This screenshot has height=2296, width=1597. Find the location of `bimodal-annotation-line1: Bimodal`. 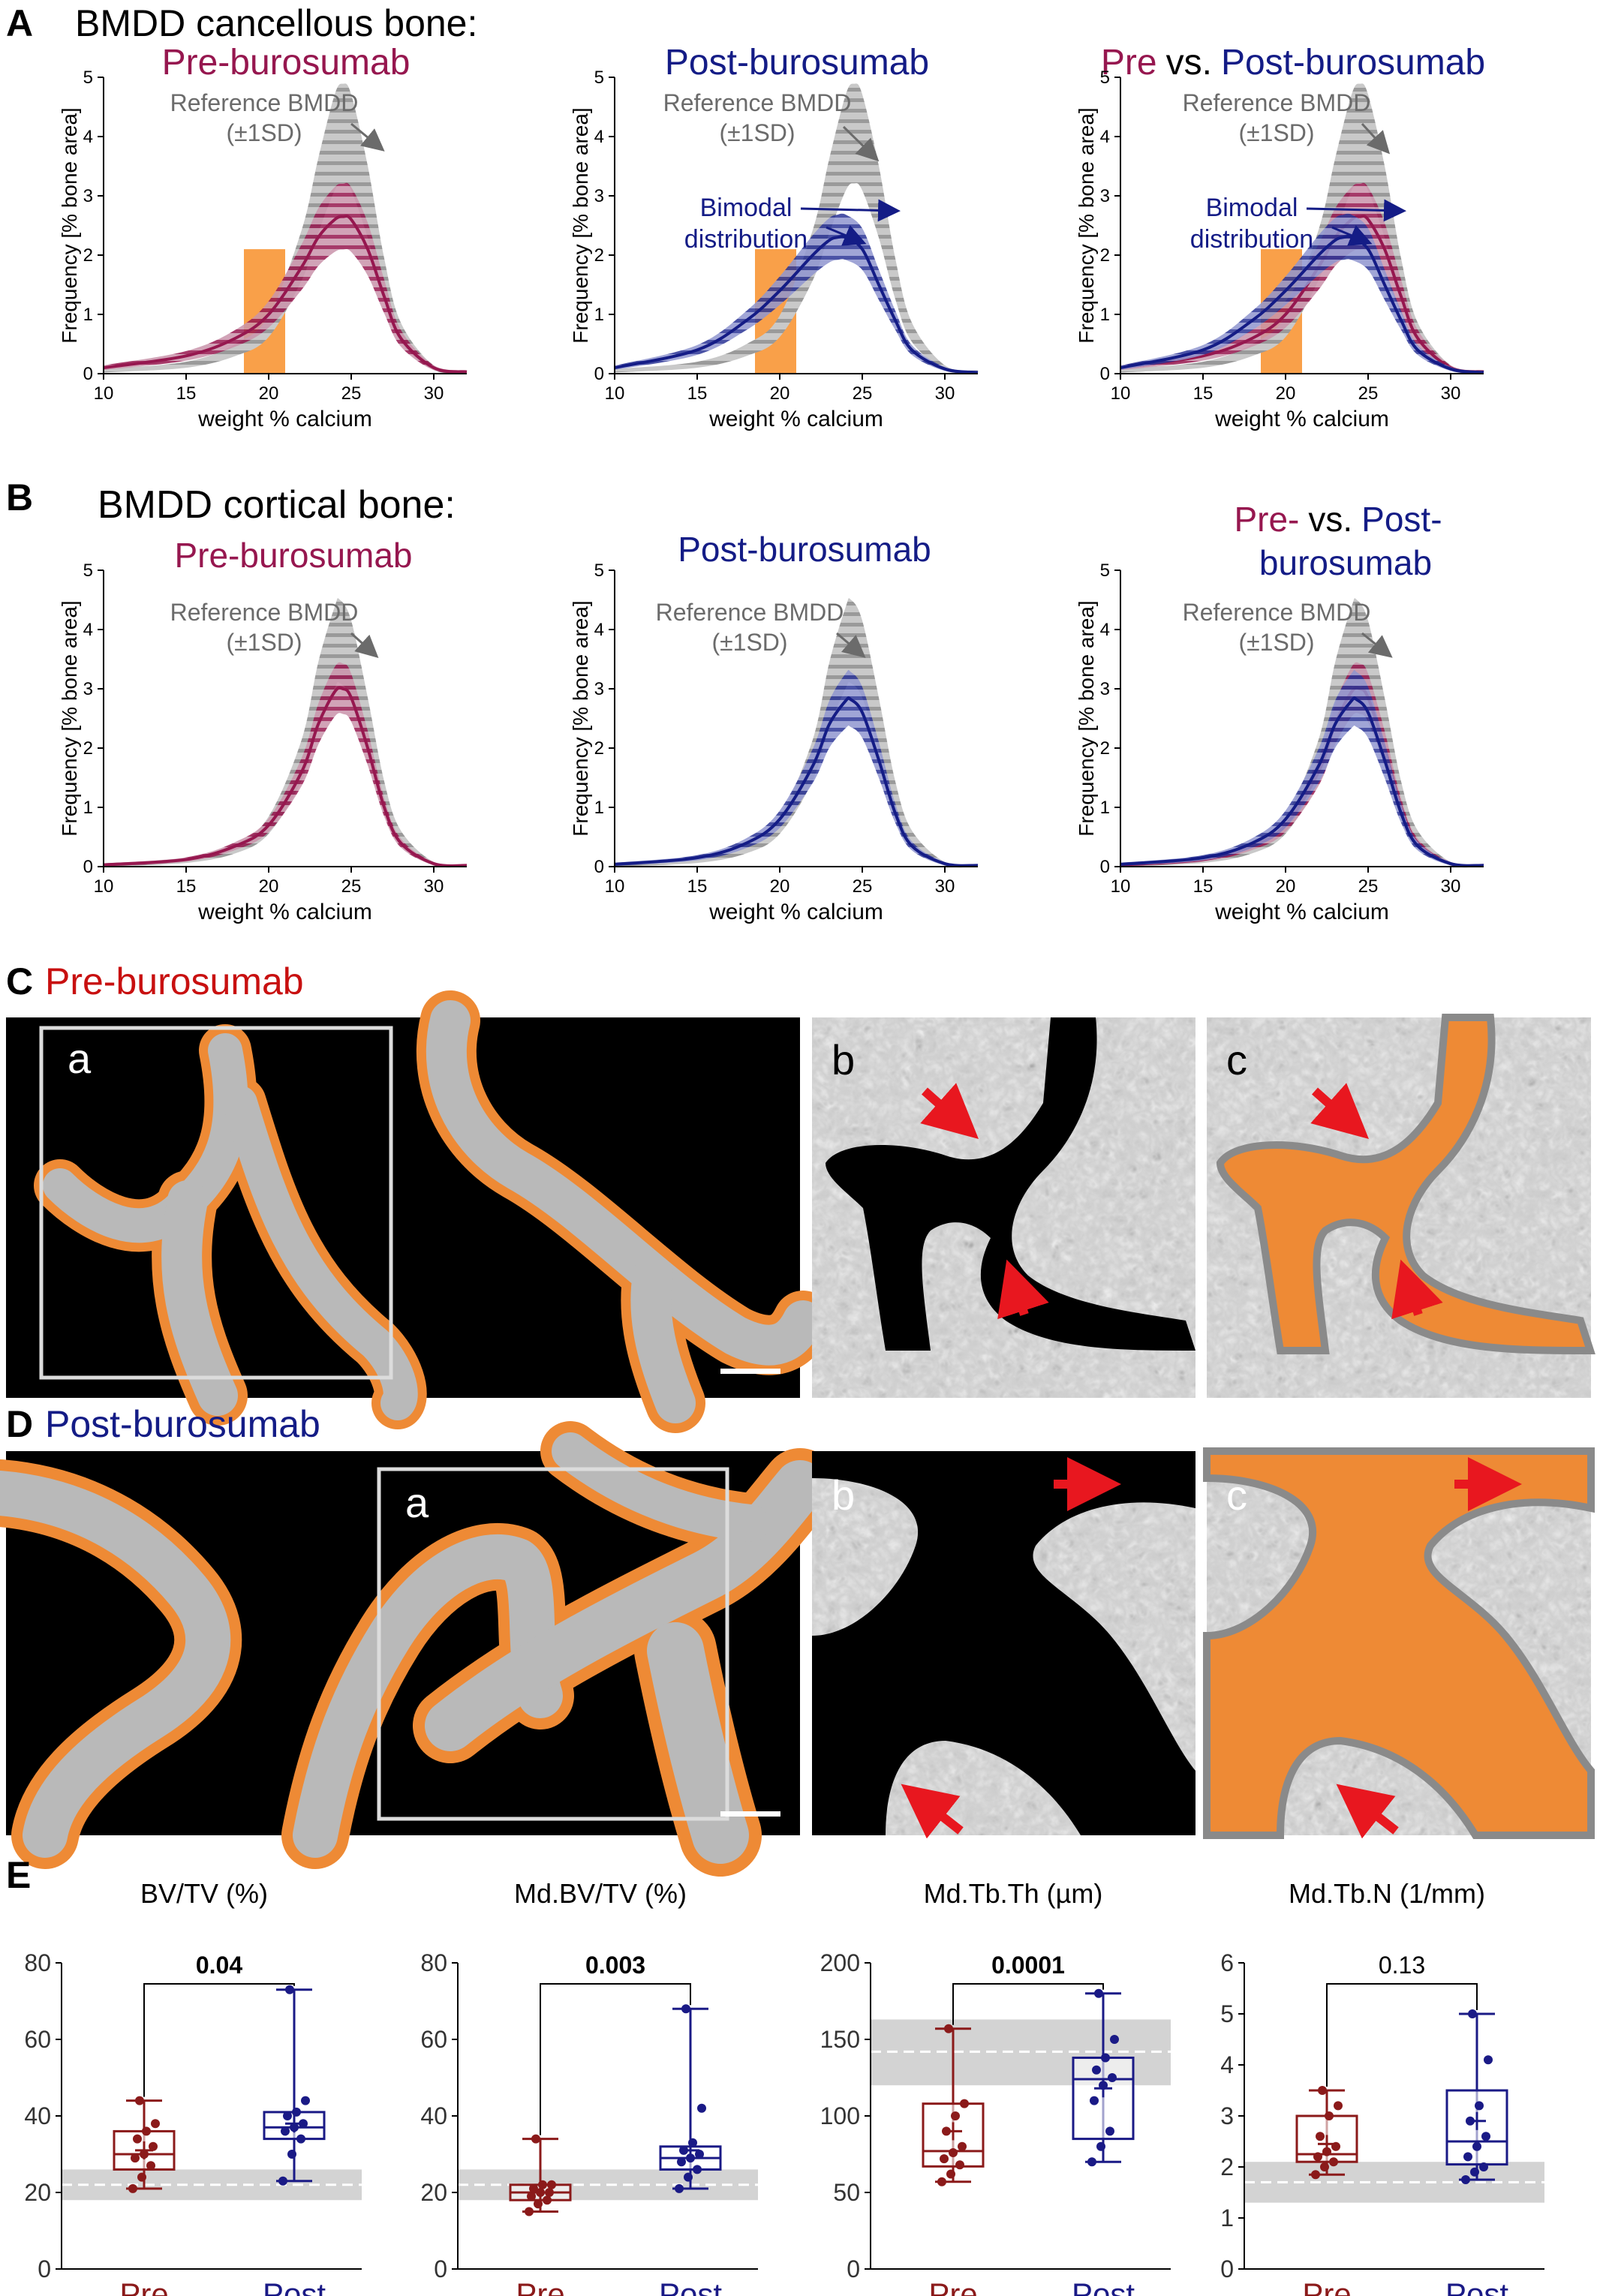

bimodal-annotation-line1: Bimodal is located at coordinates (1252, 208).